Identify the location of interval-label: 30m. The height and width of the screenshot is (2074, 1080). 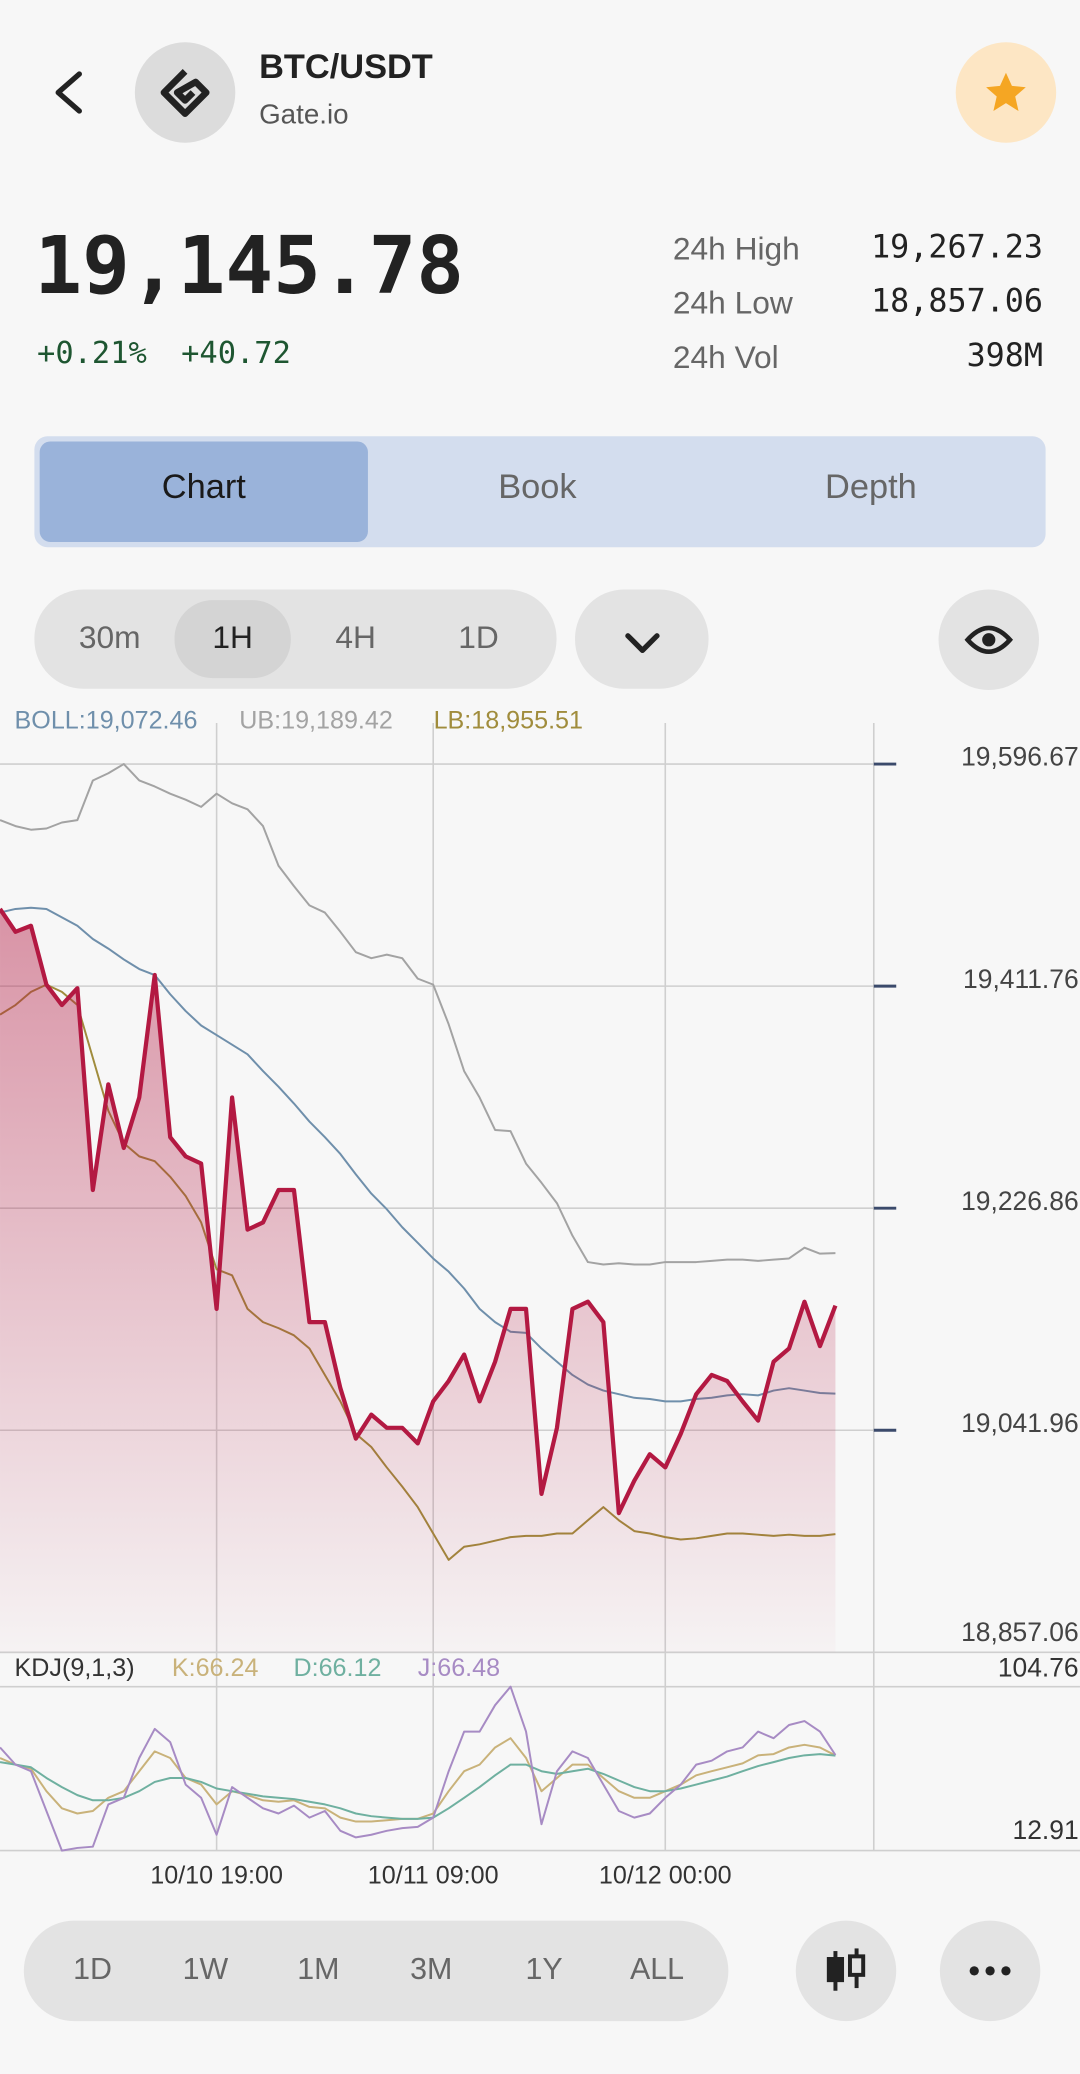
(110, 637).